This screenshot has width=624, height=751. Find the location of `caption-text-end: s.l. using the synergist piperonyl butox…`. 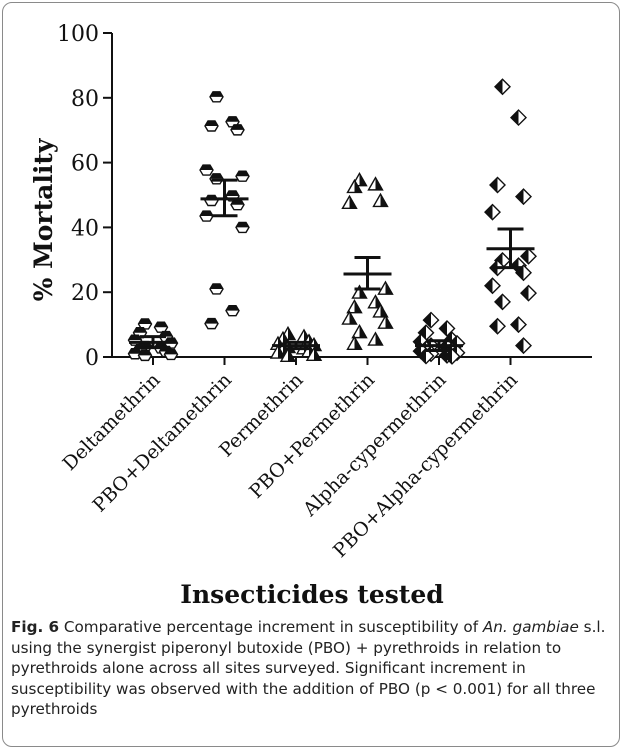

caption-text-end: s.l. using the synergist piperonyl butox… is located at coordinates (308, 668).